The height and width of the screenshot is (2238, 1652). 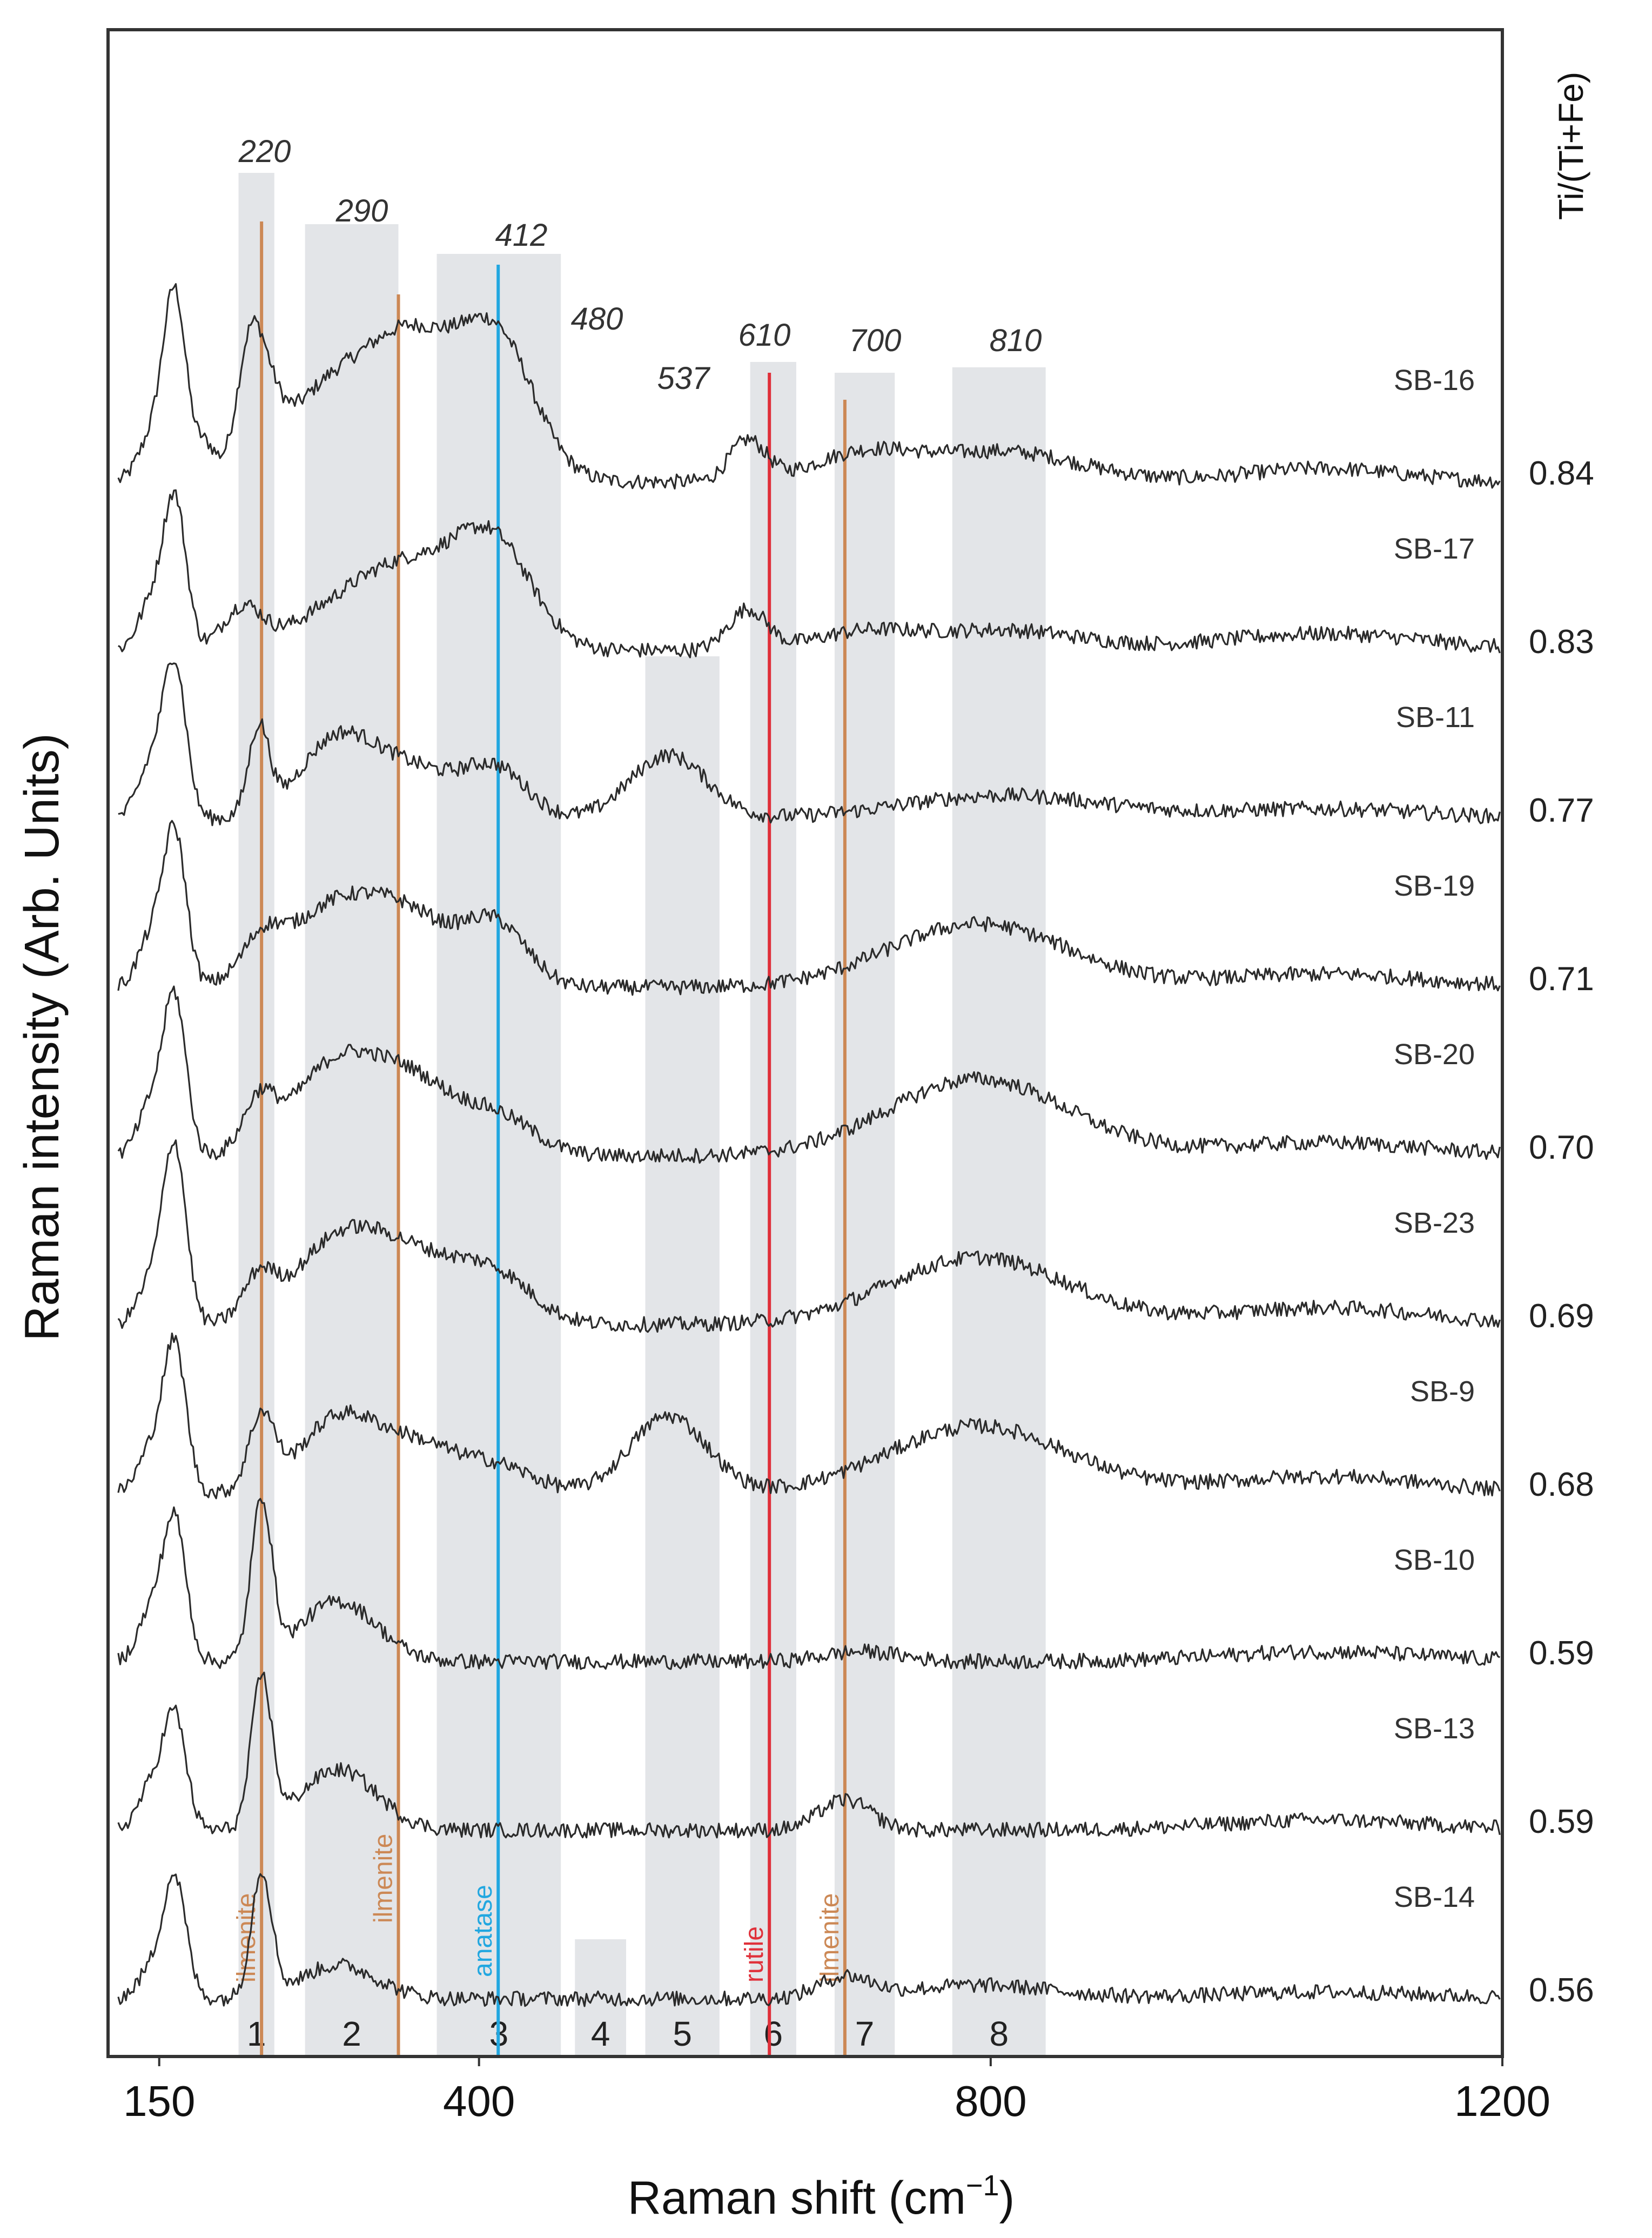 I want to click on y-axis-title: Raman intensity (Arb. Units), so click(x=42, y=1037).